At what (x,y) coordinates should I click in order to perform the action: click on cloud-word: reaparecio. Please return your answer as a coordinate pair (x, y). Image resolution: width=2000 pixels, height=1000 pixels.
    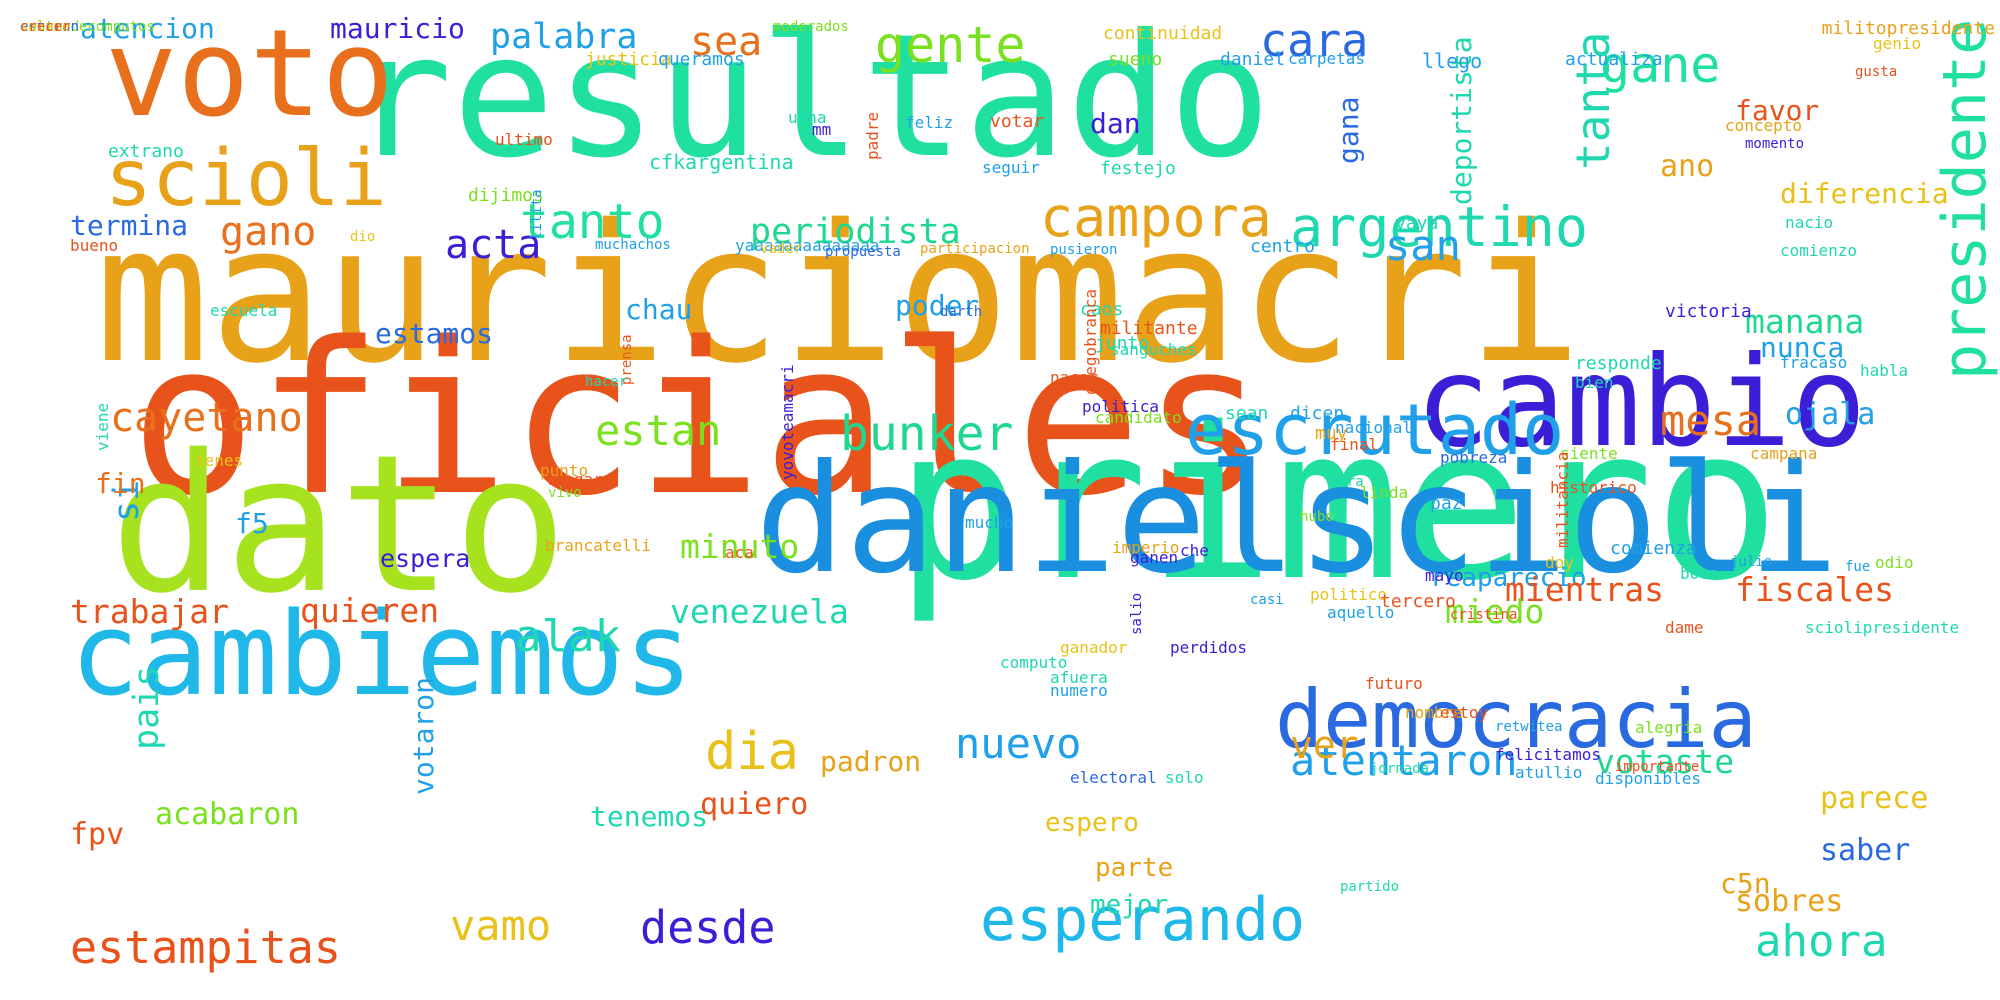
    Looking at the image, I should click on (1508, 578).